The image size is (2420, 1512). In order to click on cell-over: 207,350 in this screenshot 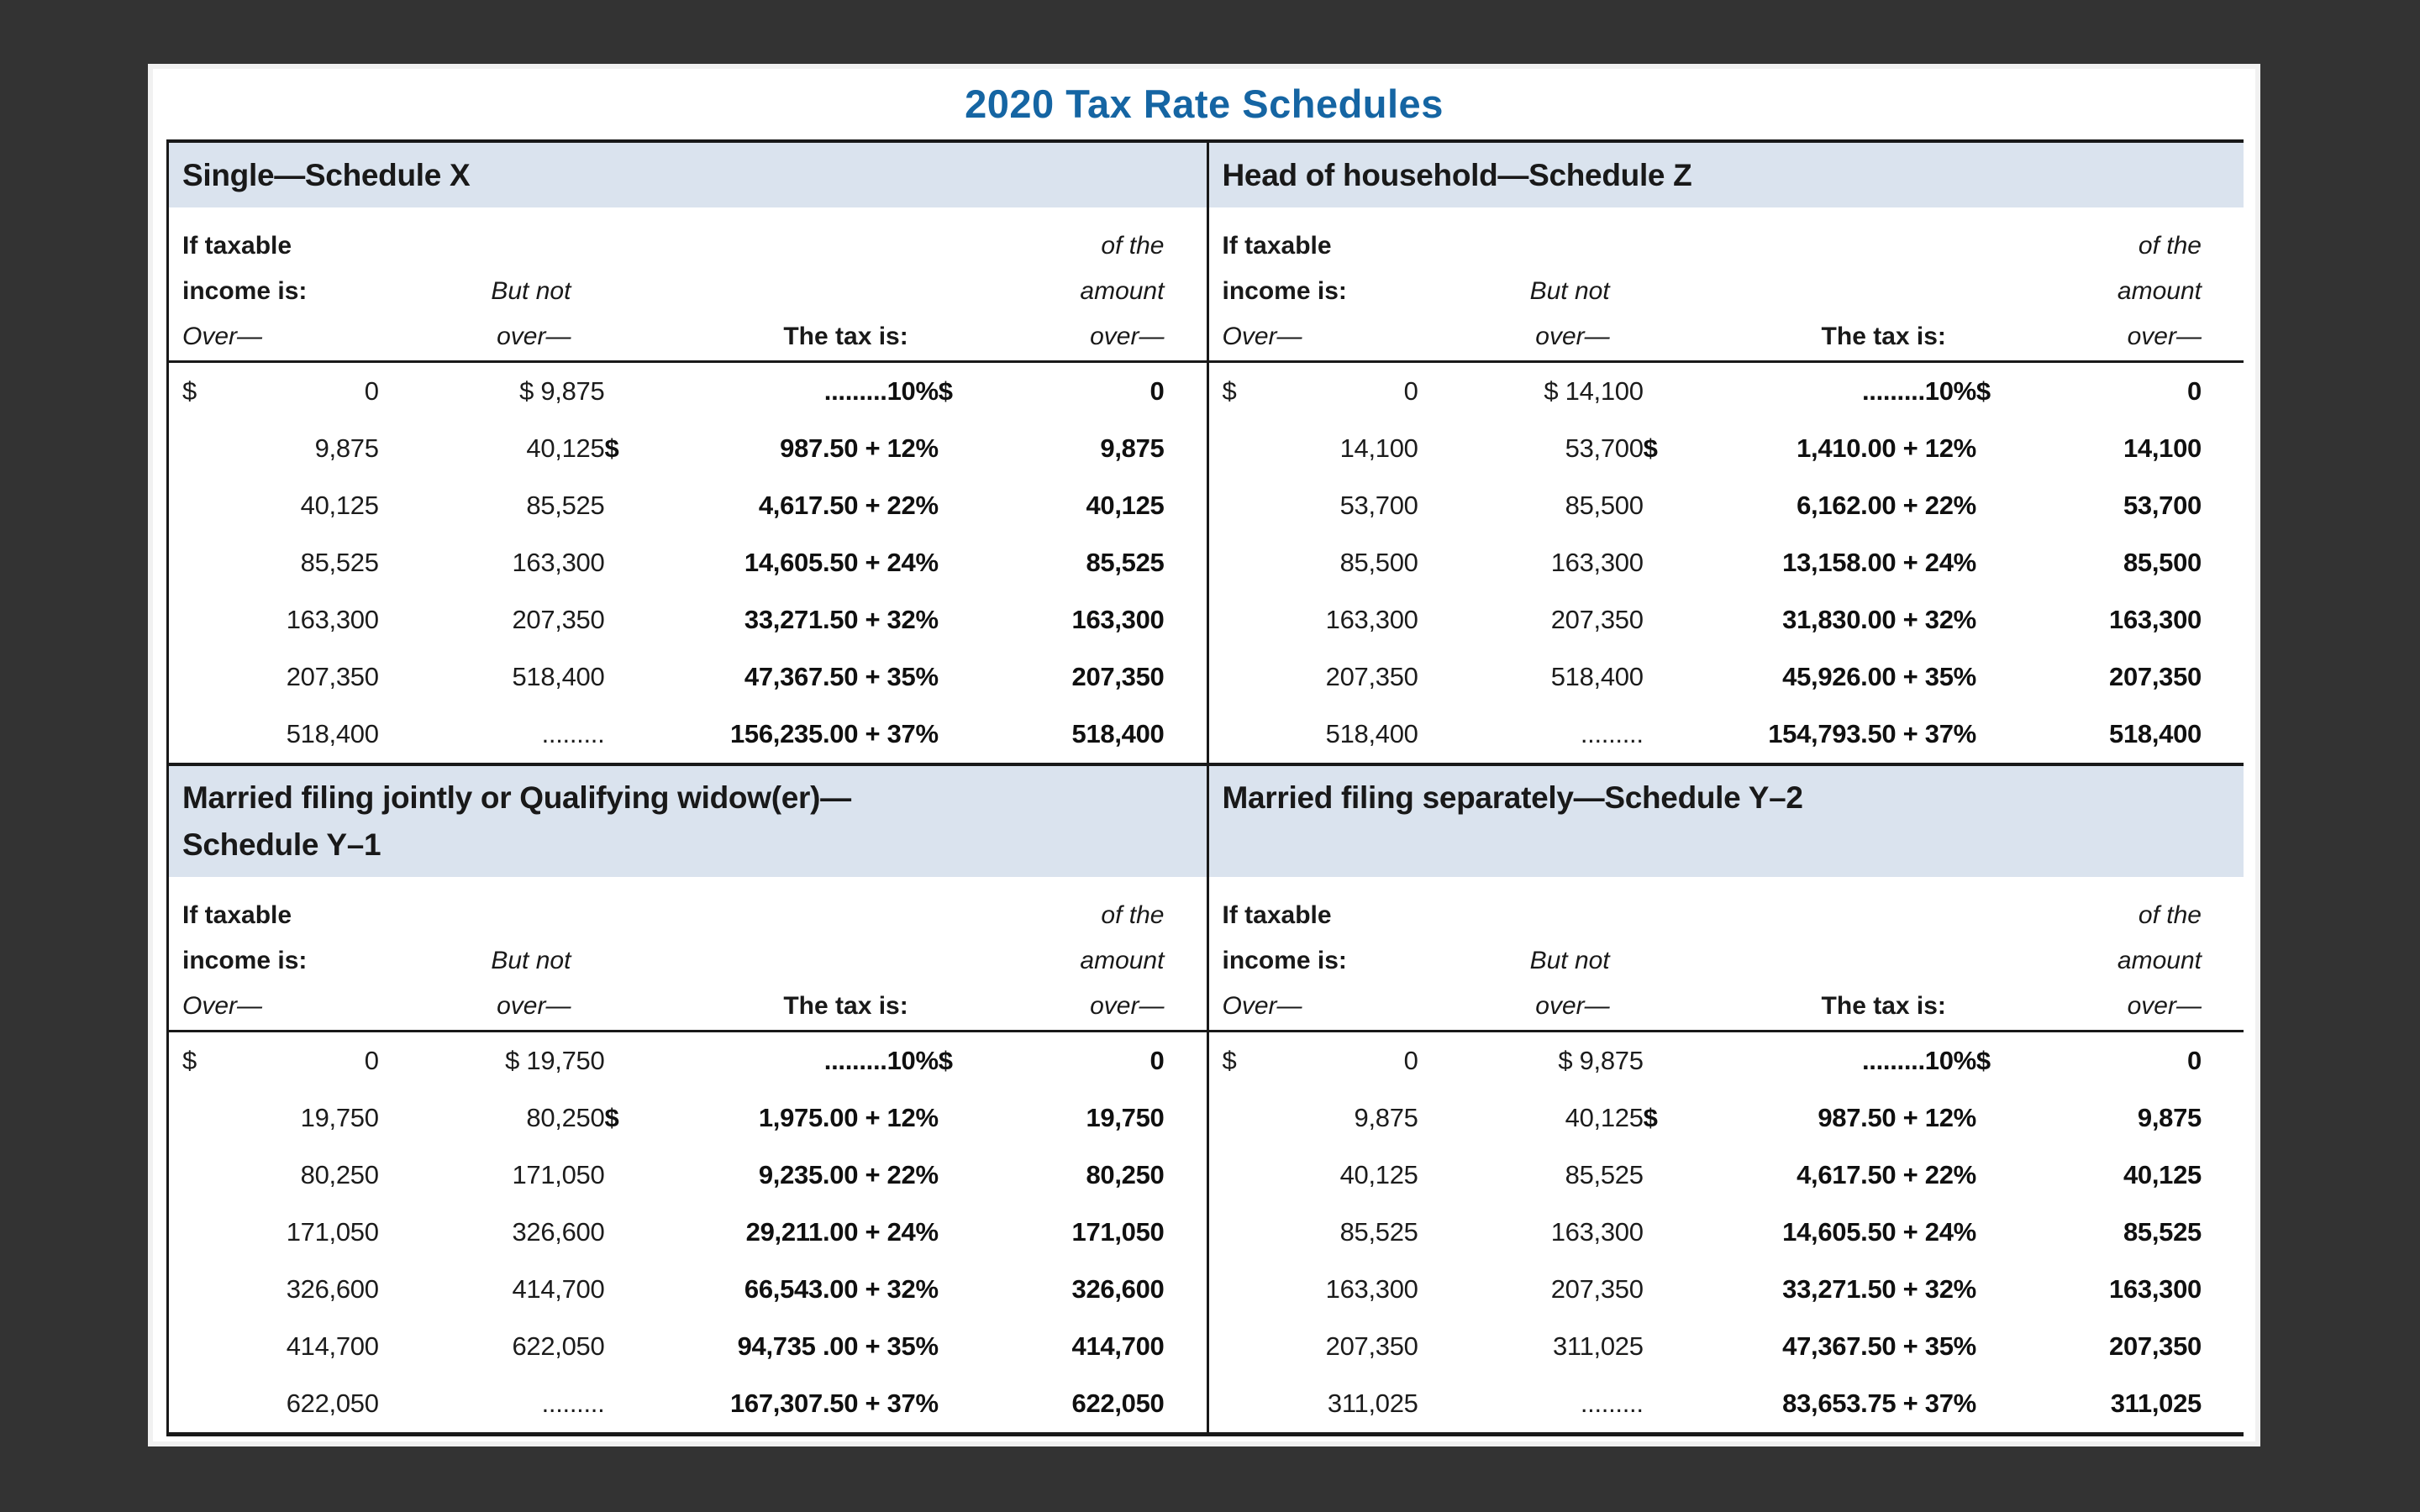, I will do `click(1320, 1346)`.